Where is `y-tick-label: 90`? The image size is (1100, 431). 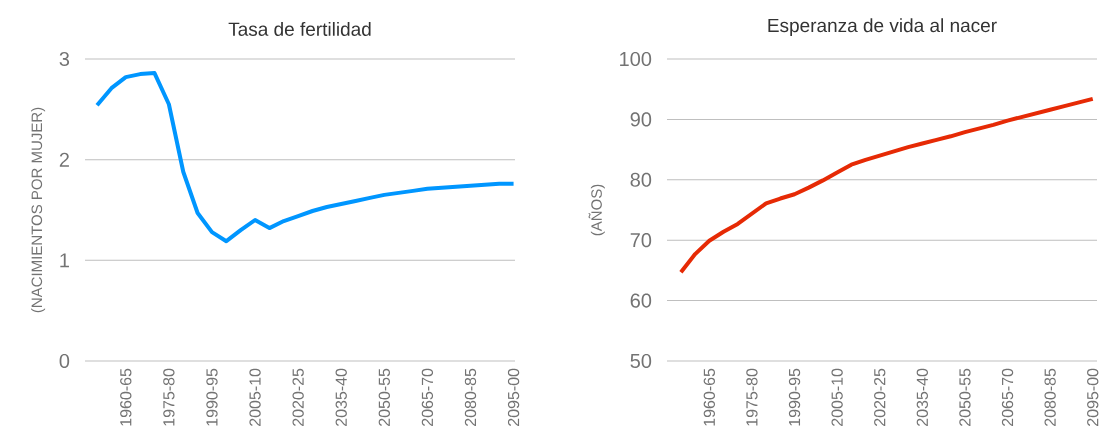 y-tick-label: 90 is located at coordinates (641, 119).